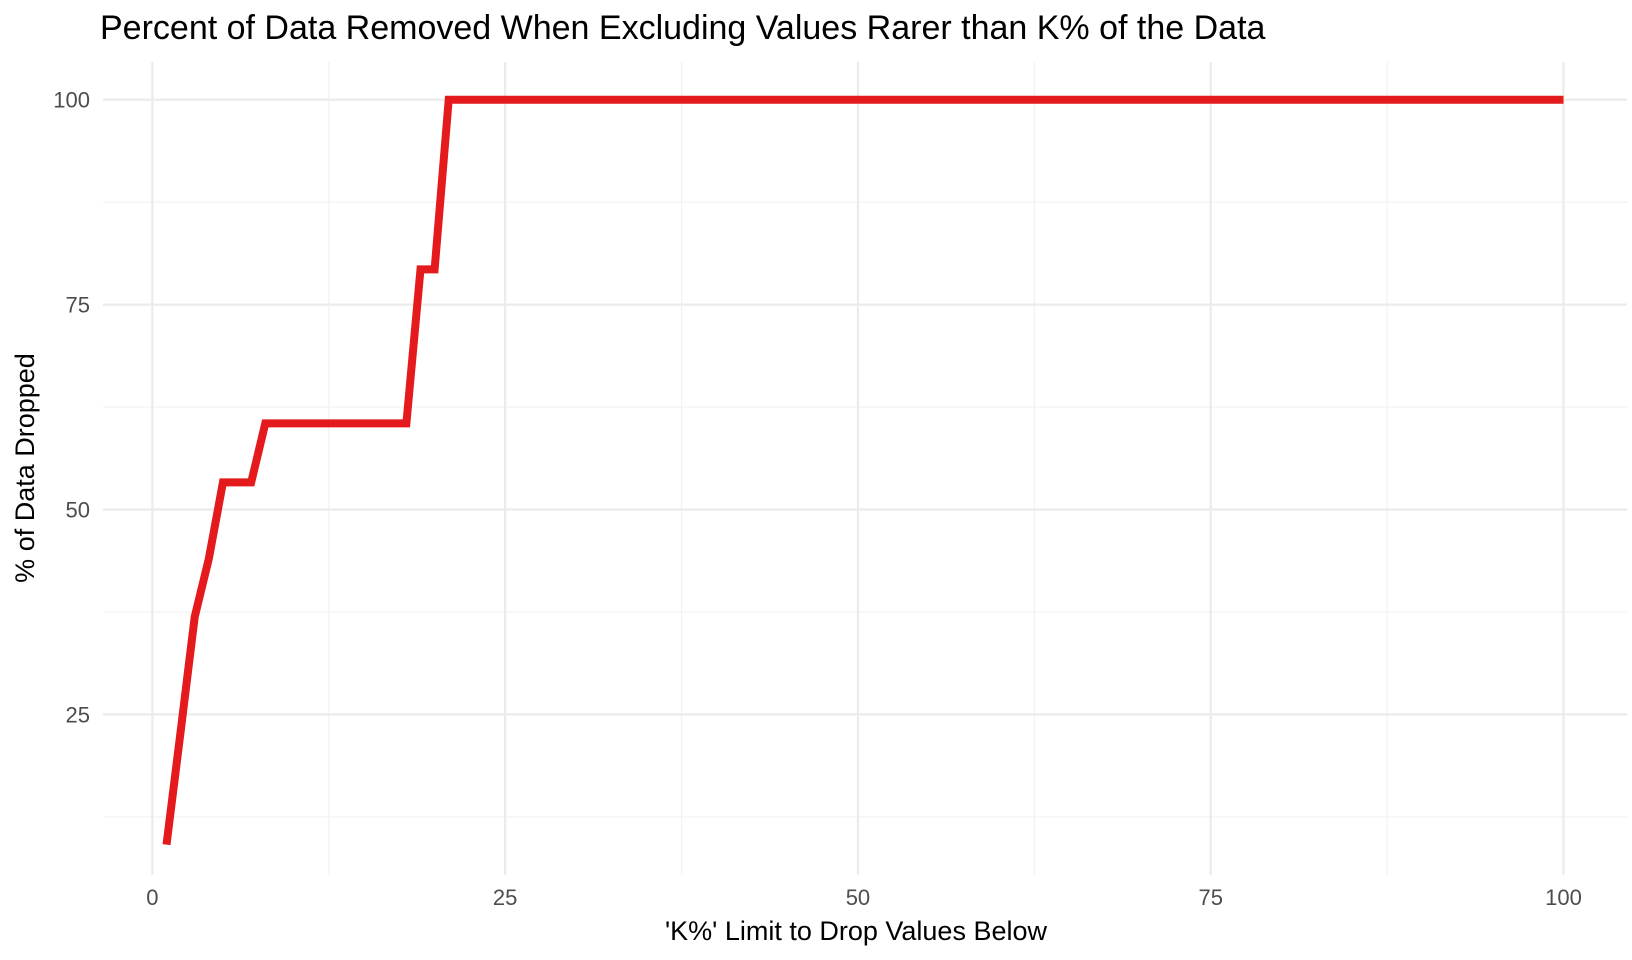 Image resolution: width=1632 pixels, height=960 pixels. I want to click on y-tick-label: 25, so click(78, 714).